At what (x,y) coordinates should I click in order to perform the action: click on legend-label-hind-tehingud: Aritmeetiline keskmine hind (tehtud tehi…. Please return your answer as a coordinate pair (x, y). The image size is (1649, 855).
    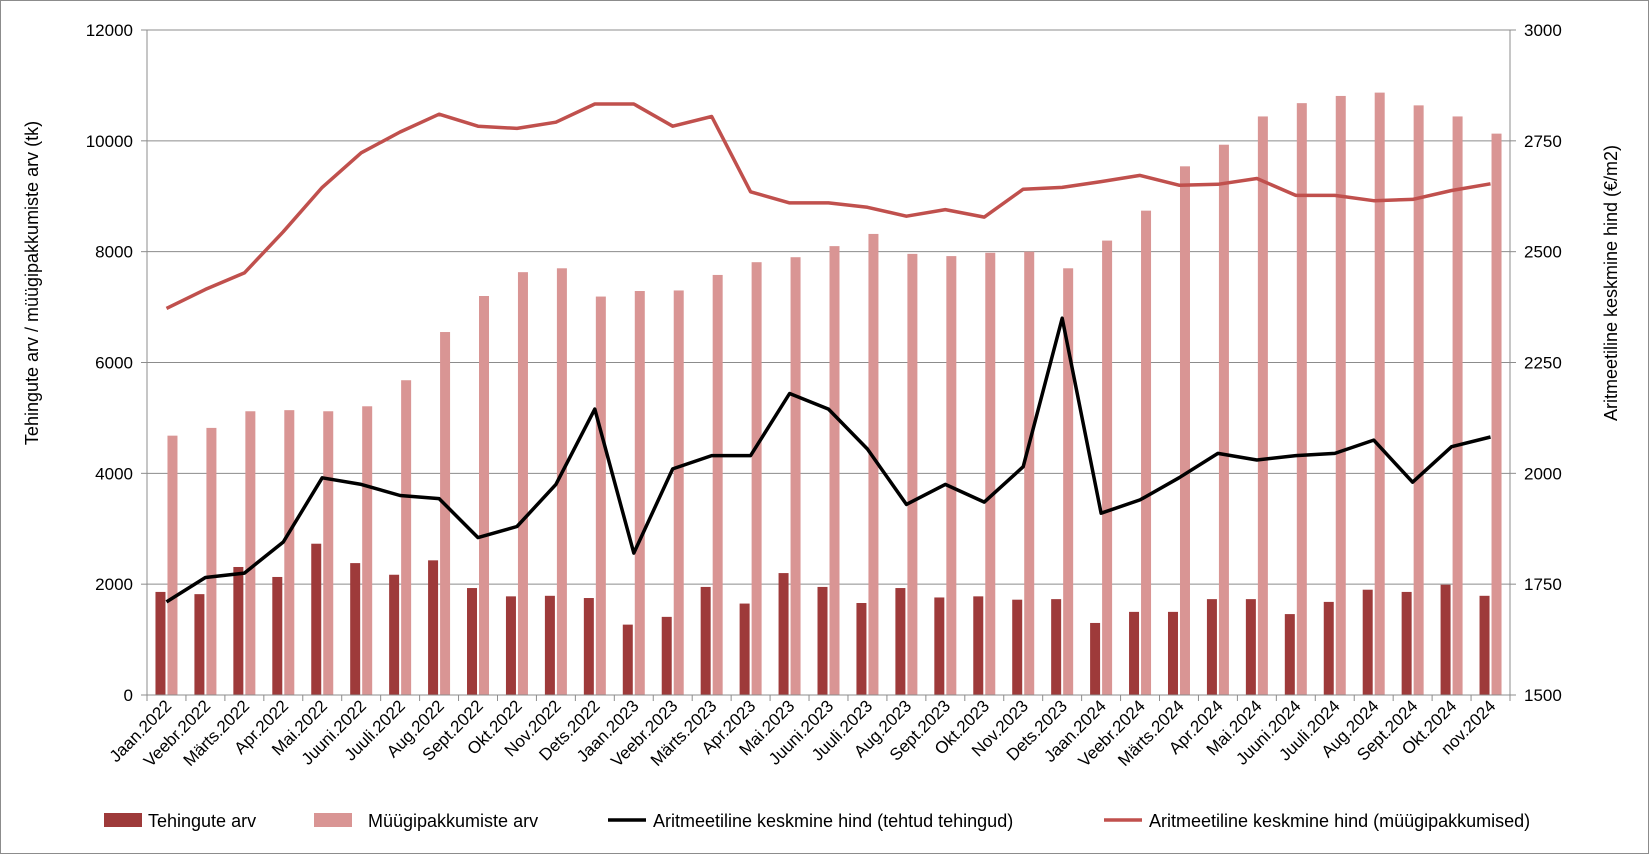
    Looking at the image, I should click on (833, 821).